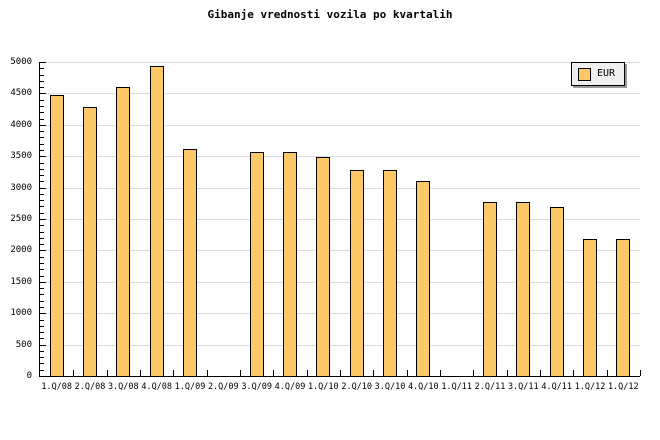 This screenshot has width=660, height=440. Describe the element at coordinates (190, 387) in the screenshot. I see `x-label-4: 1.Q/09` at that location.